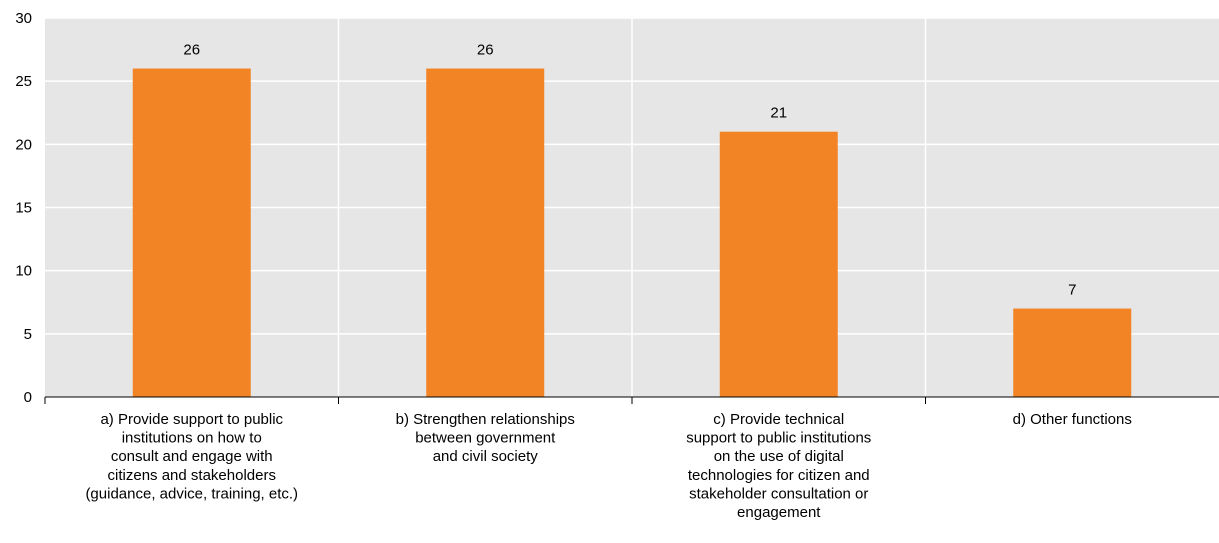  What do you see at coordinates (778, 438) in the screenshot?
I see `category-label: support to public institutions` at bounding box center [778, 438].